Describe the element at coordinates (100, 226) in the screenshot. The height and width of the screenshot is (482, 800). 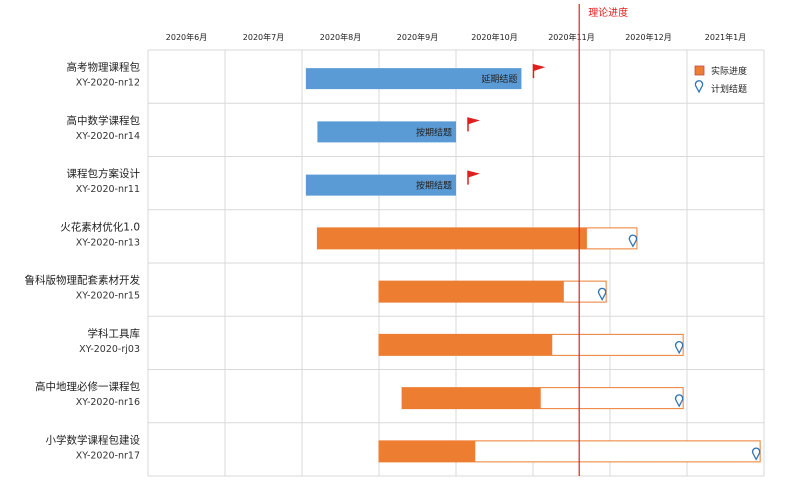
I see `task-name: 火花素材优化1.0` at that location.